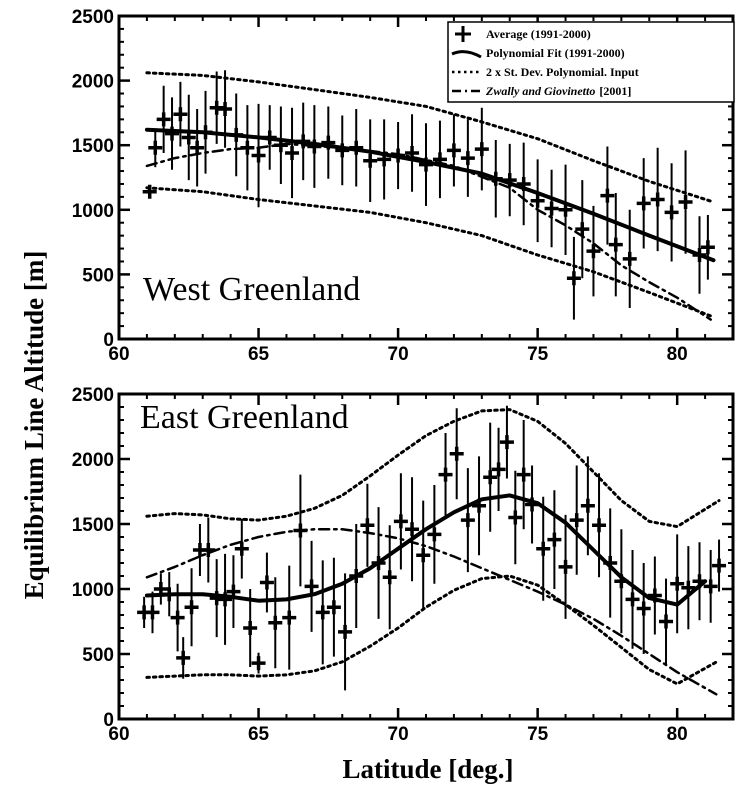 This screenshot has height=786, width=750. I want to click on chart1-ytick-label: 0, so click(108, 720).